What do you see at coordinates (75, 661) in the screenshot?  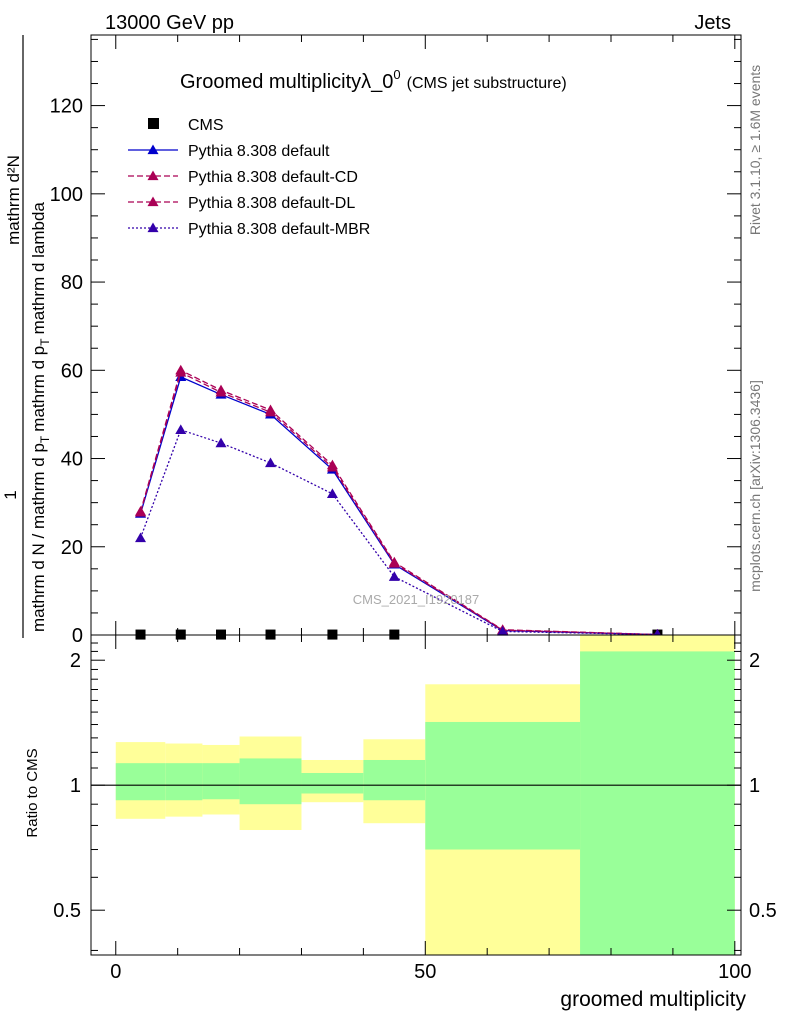 I see `ratio-y-tick-label: 2` at bounding box center [75, 661].